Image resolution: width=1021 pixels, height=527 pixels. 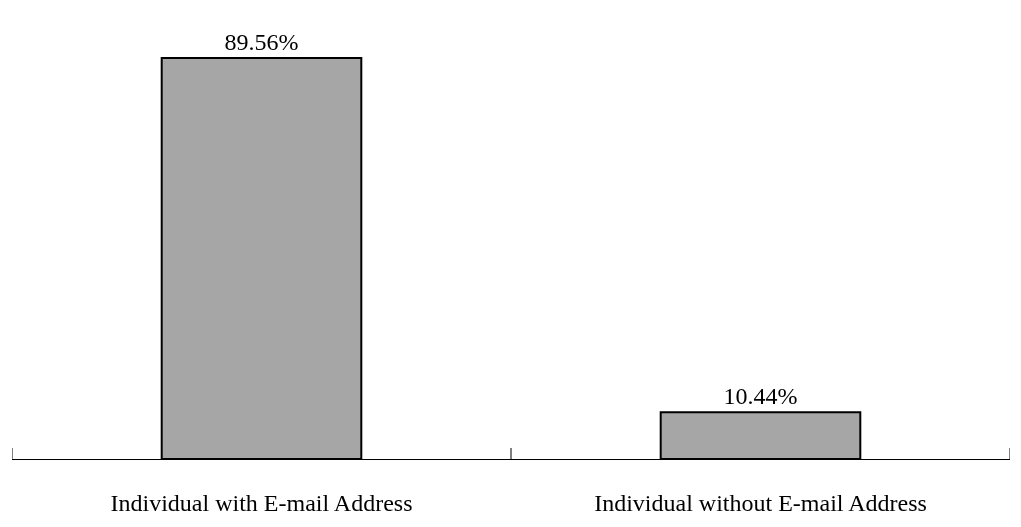 What do you see at coordinates (261, 42) in the screenshot?
I see `data-label: 89.56%` at bounding box center [261, 42].